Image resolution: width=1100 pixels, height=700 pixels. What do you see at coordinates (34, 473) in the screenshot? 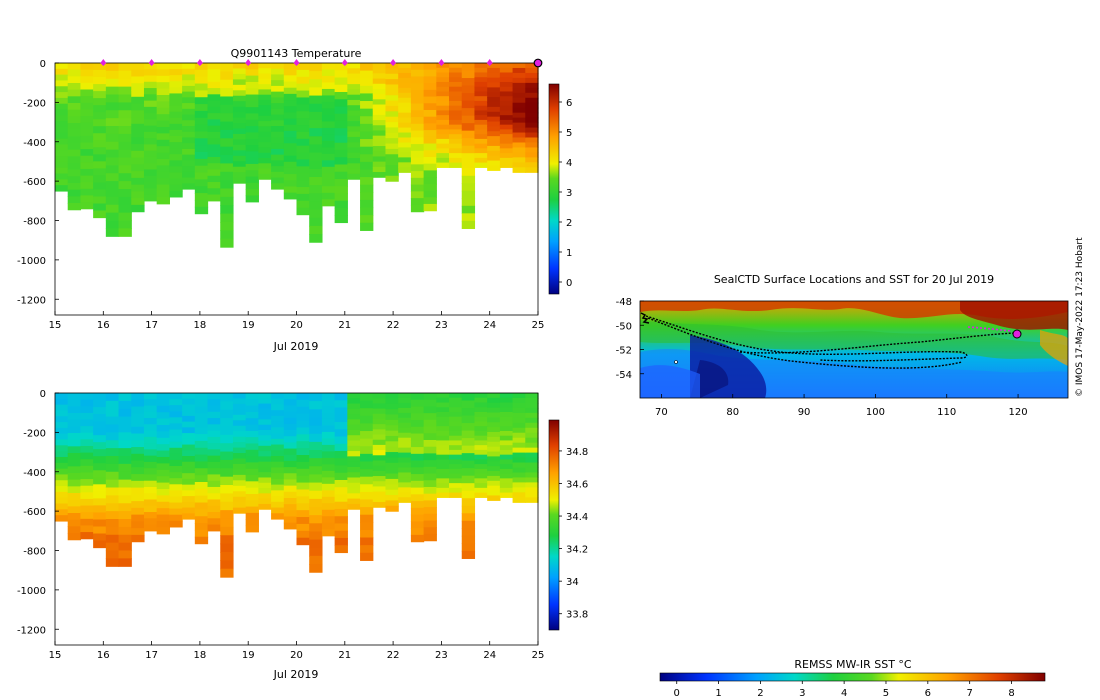
I see `y-tick-label: -400` at bounding box center [34, 473].